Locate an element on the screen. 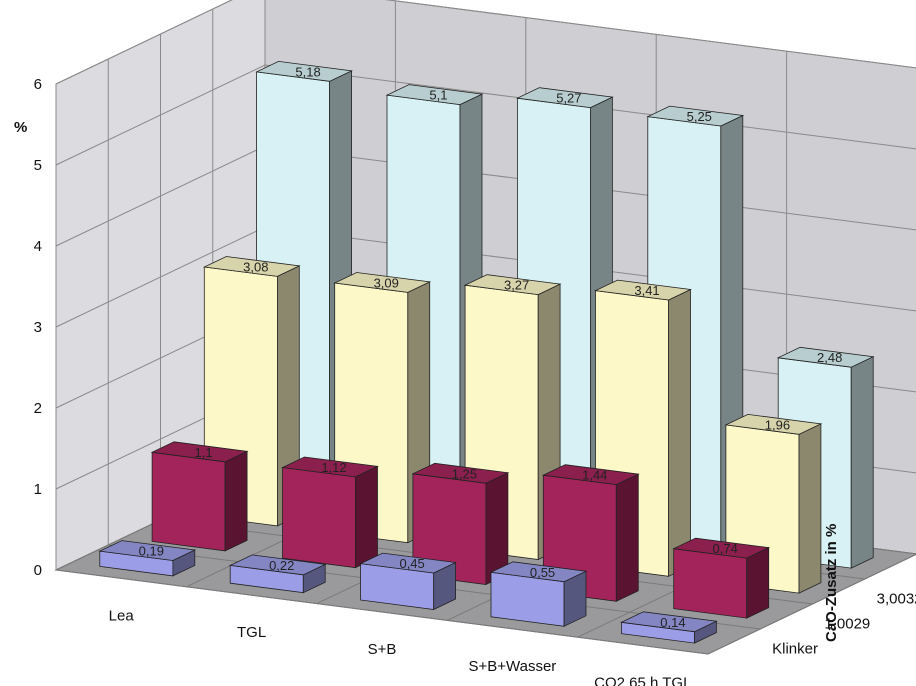 Image resolution: width=916 pixels, height=686 pixels. data-label: 1,44 is located at coordinates (594, 475).